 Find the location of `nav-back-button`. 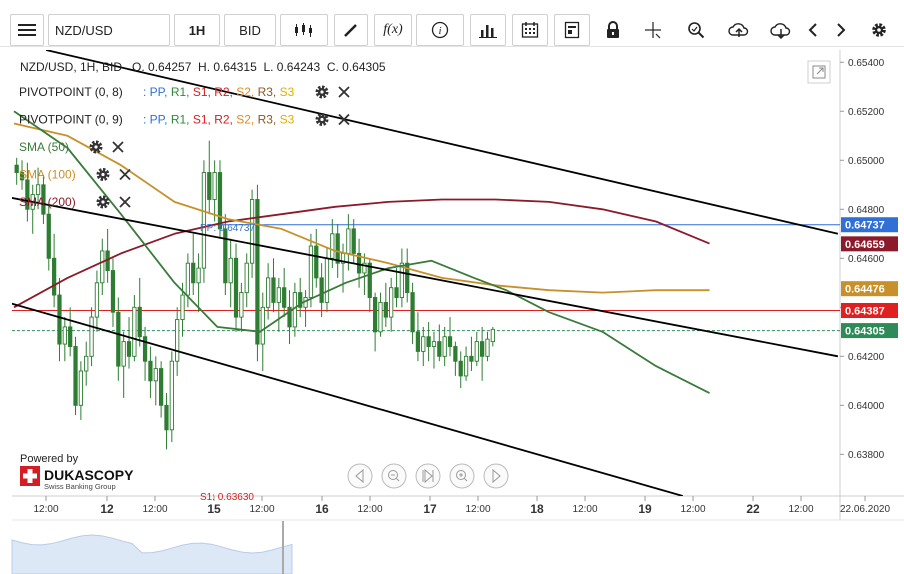

nav-back-button is located at coordinates (360, 476).